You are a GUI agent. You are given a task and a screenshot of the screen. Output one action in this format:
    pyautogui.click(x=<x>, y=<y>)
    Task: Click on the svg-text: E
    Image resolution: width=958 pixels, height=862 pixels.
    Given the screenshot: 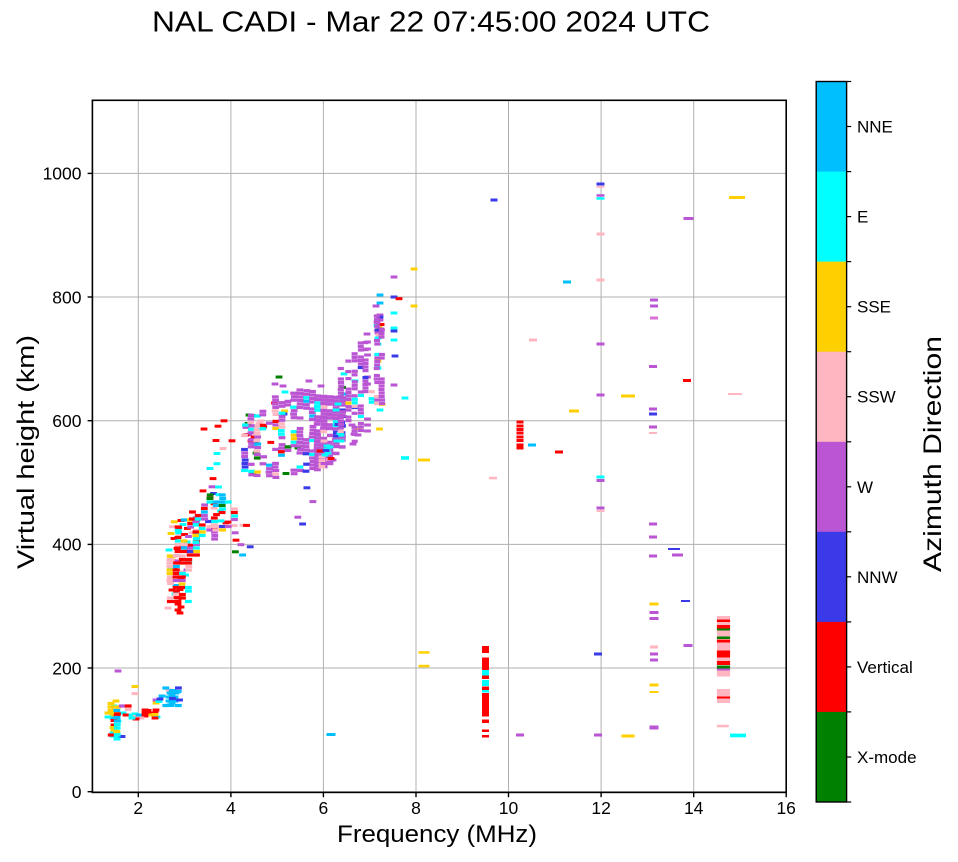 What is the action you would take?
    pyautogui.click(x=862, y=217)
    